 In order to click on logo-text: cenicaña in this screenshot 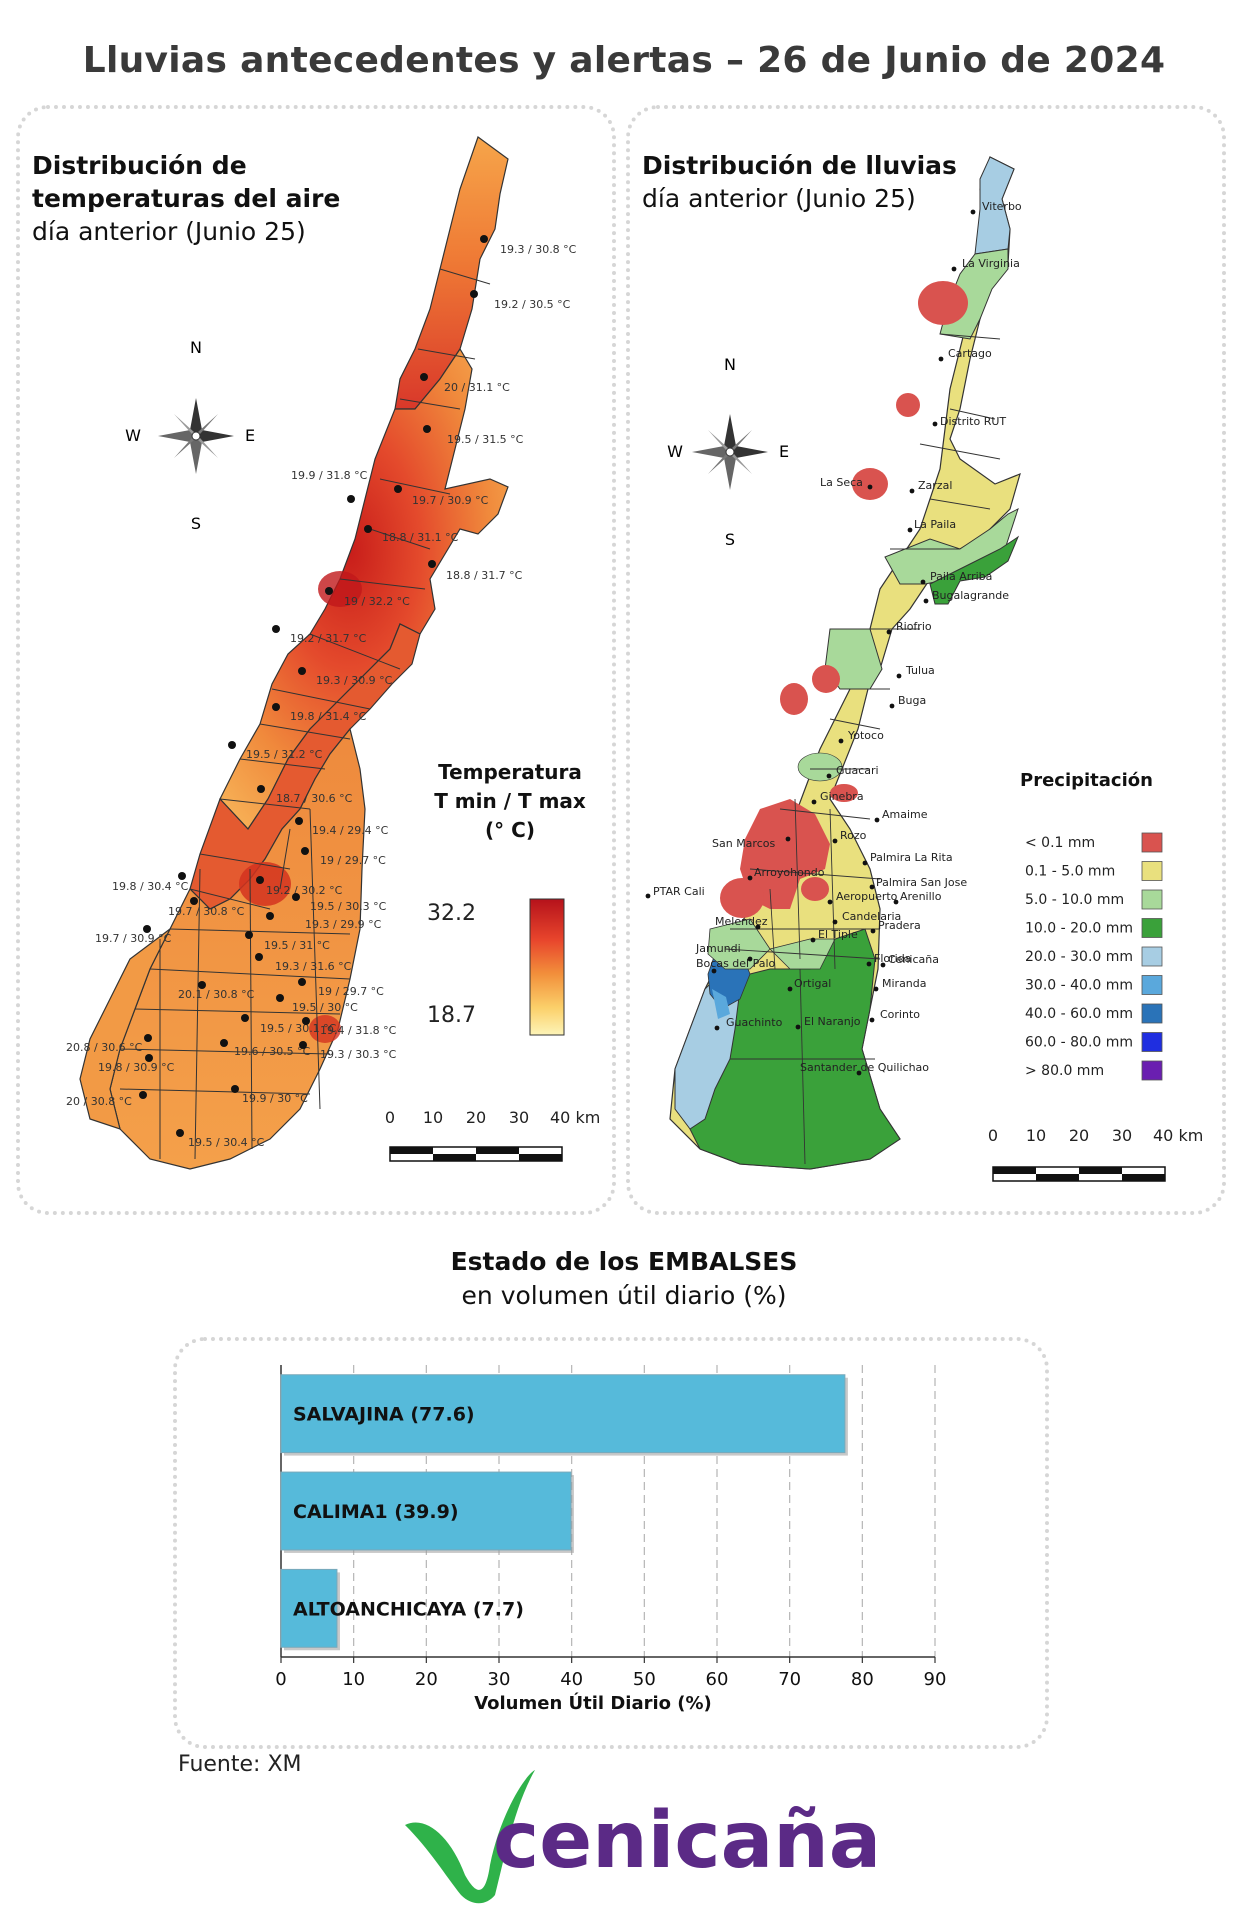, I will do `click(684, 1841)`.